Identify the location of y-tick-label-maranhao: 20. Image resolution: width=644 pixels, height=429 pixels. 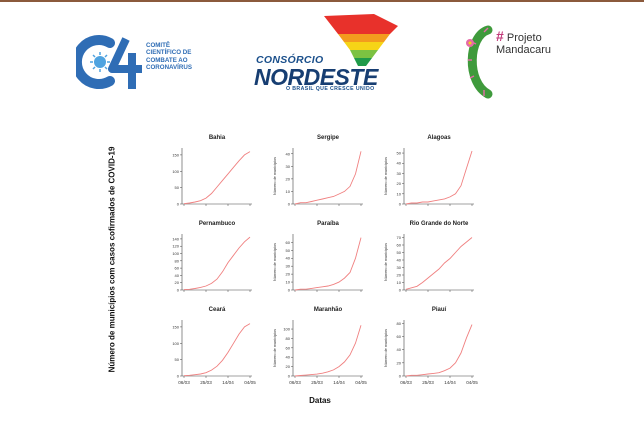
(288, 366).